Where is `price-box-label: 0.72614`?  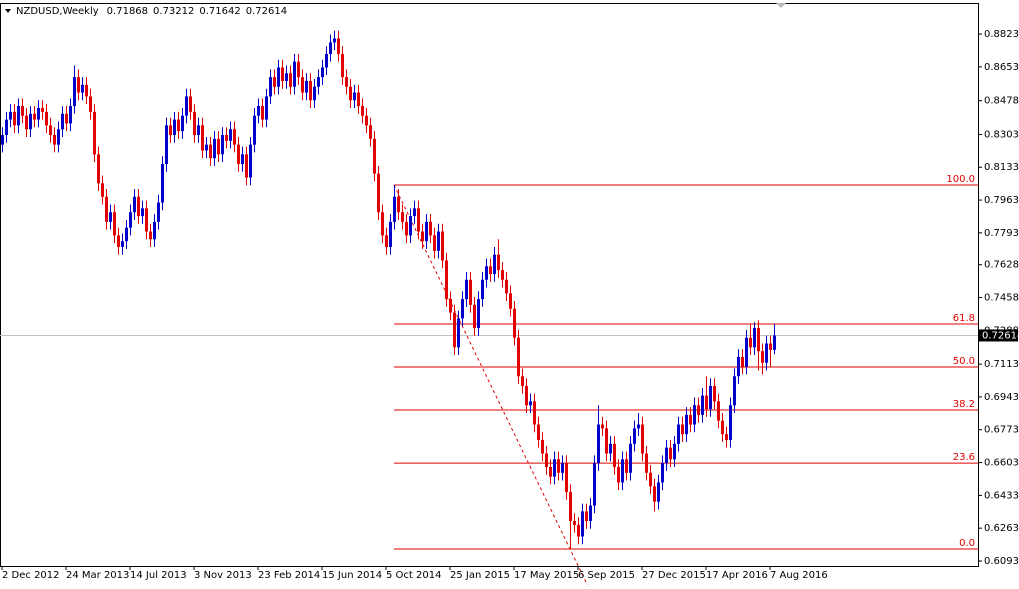
price-box-label: 0.72614 is located at coordinates (1000, 335).